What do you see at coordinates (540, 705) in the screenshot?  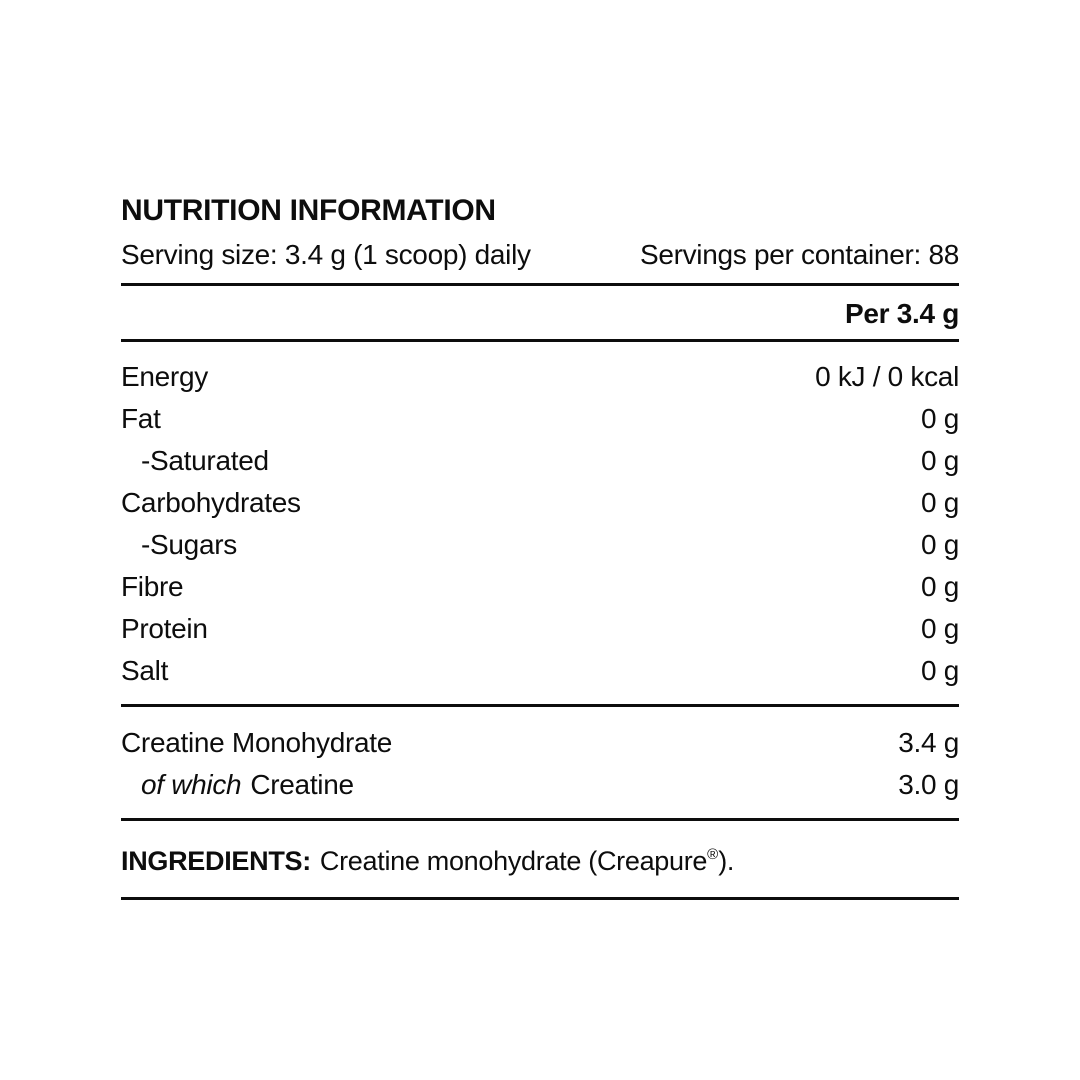 I see `divider-nutrients-actives` at bounding box center [540, 705].